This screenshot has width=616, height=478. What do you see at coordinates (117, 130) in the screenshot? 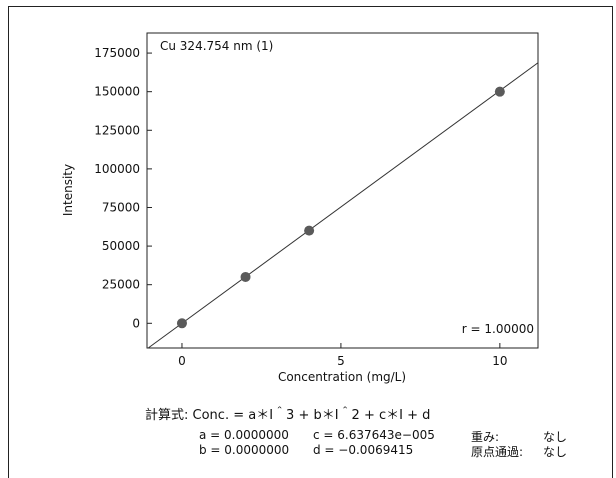
I see `y-tick-label: 125000` at bounding box center [117, 130].